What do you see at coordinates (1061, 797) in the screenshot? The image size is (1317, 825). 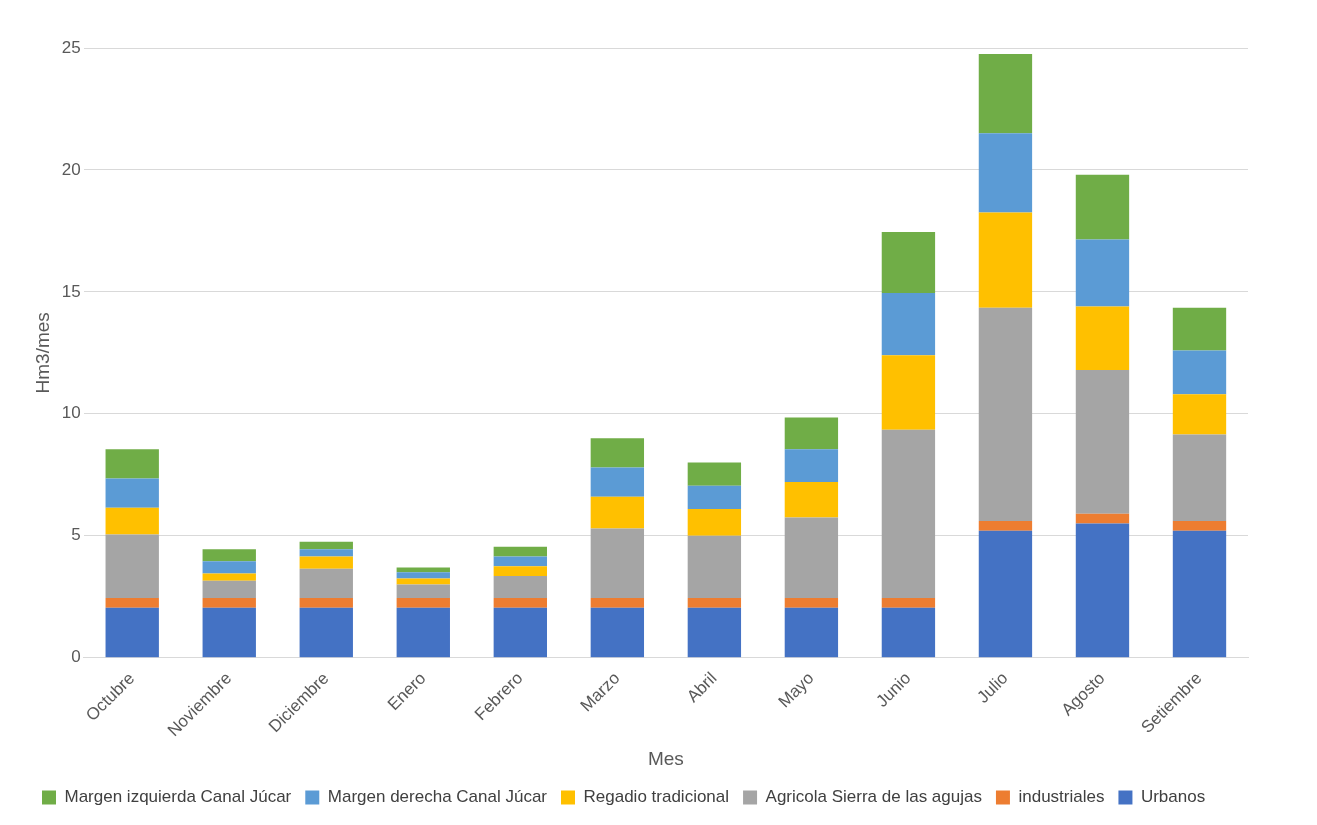 I see `legend-label: industriales` at bounding box center [1061, 797].